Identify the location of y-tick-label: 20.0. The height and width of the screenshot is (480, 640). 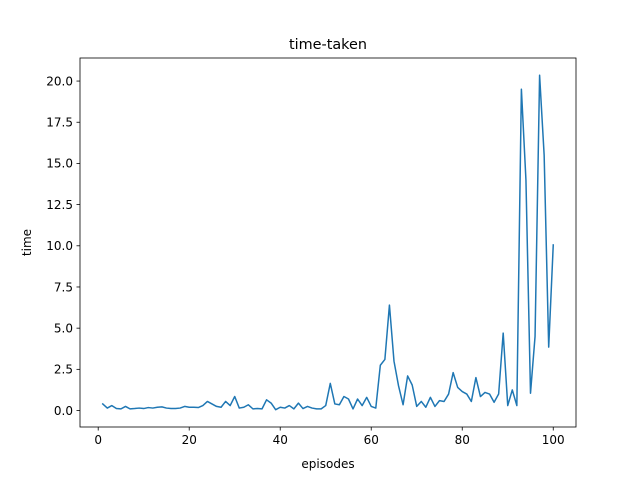
(59, 81).